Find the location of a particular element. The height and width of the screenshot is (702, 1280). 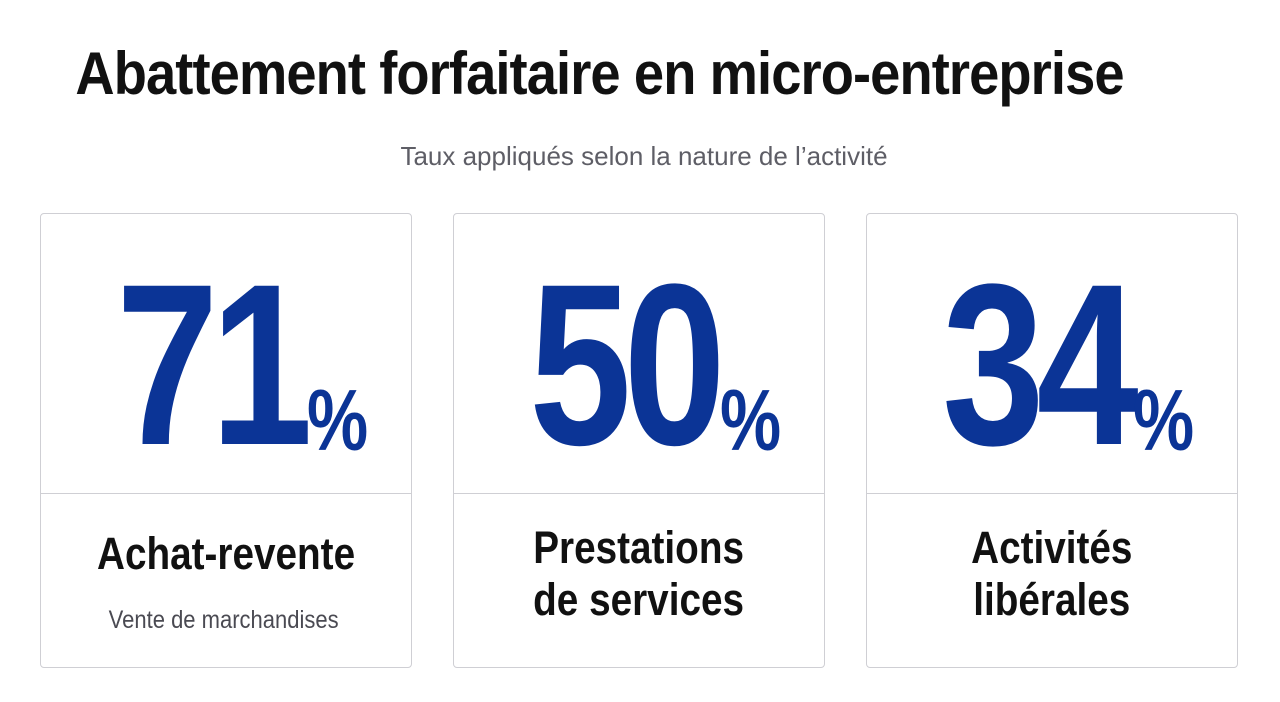

card-label: Activités libérales is located at coordinates (1052, 574).